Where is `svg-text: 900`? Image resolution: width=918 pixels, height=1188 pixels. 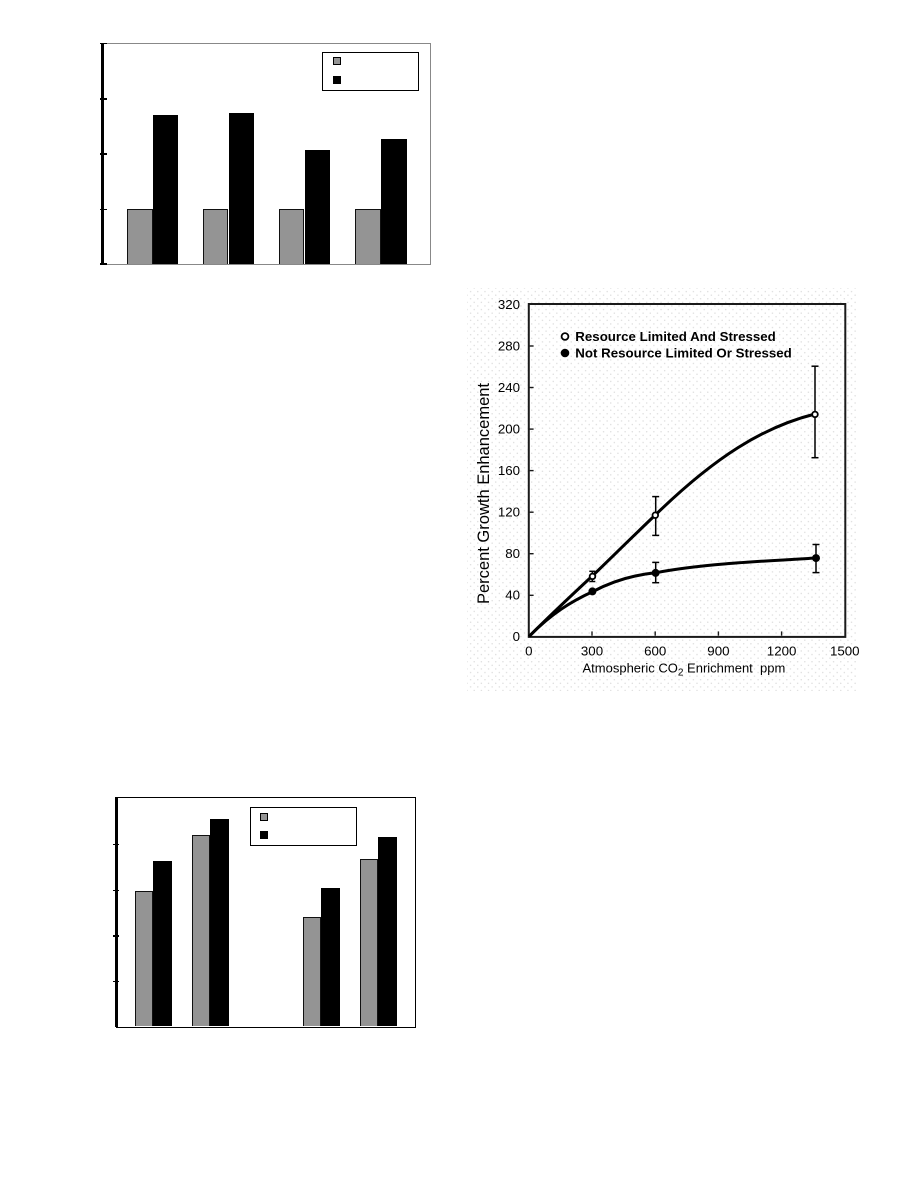 svg-text: 900 is located at coordinates (718, 650).